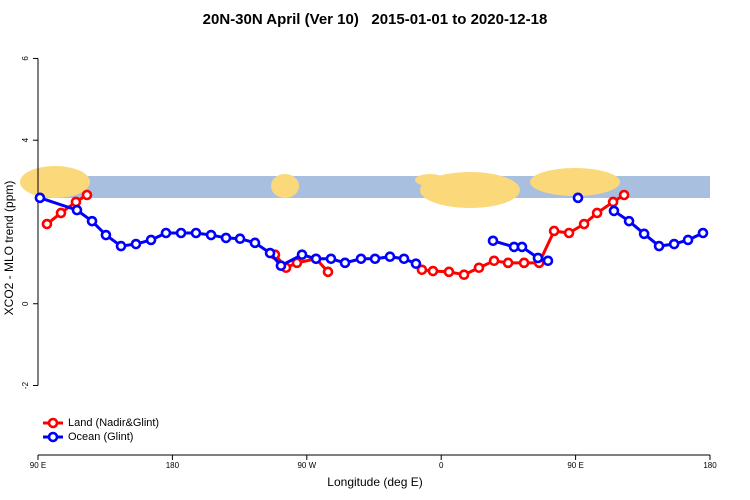 The height and width of the screenshot is (500, 750). I want to click on legend-label: Land (Nadir&Glint), so click(113, 423).